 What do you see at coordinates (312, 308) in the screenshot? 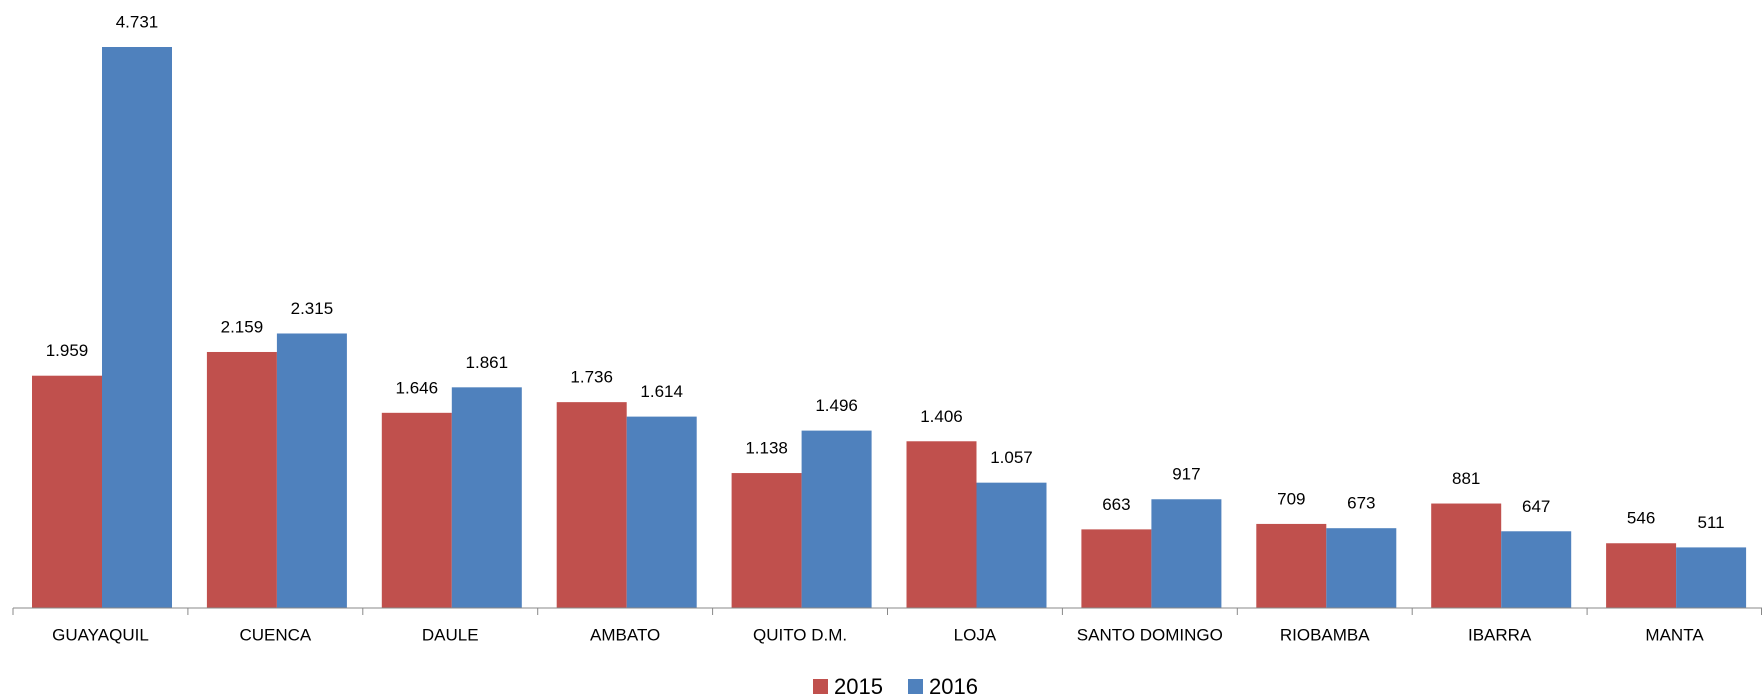
I see `value-label: 2.315` at bounding box center [312, 308].